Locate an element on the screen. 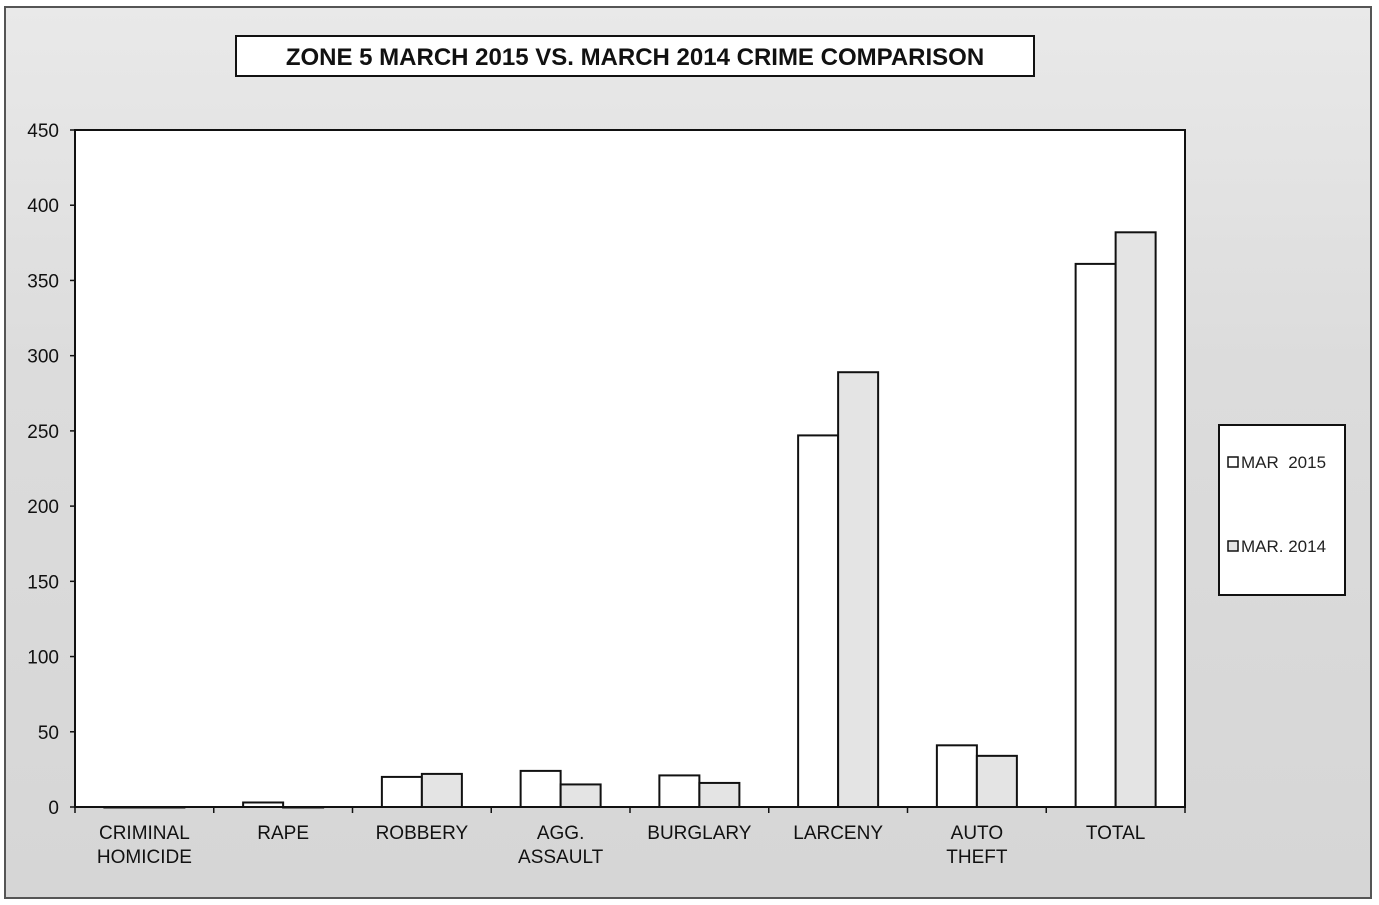  category-label-line: TOTAL is located at coordinates (1115, 833).